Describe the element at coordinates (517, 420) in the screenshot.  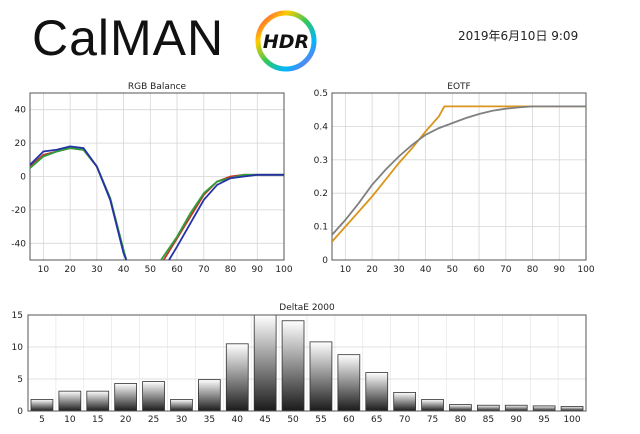
I see `deltae-x-tick-label: 90` at that location.